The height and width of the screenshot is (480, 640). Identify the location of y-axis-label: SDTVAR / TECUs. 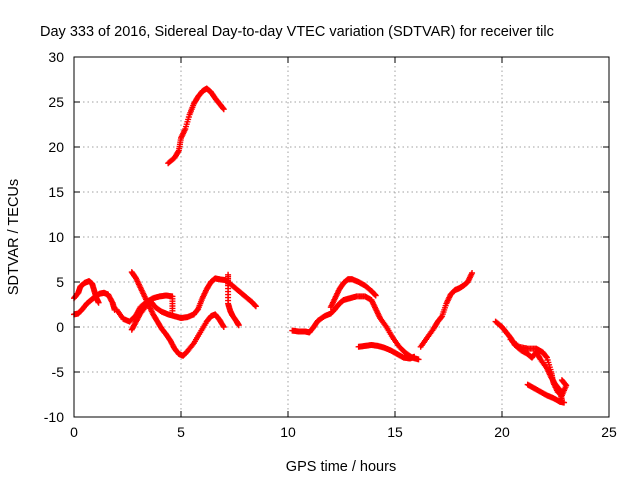
(14, 237).